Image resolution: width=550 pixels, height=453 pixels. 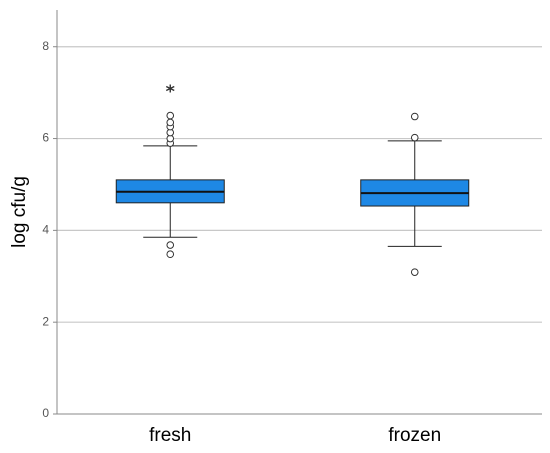 I want to click on x-tick-label: fresh, so click(x=170, y=435).